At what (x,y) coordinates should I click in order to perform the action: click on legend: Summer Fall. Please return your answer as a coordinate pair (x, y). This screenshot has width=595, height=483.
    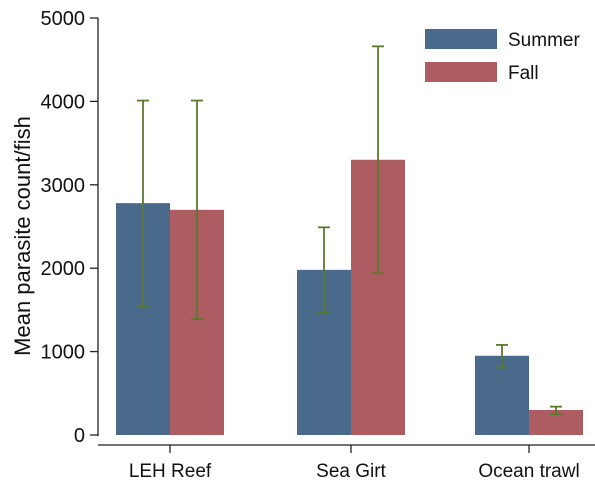
    Looking at the image, I should click on (502, 56).